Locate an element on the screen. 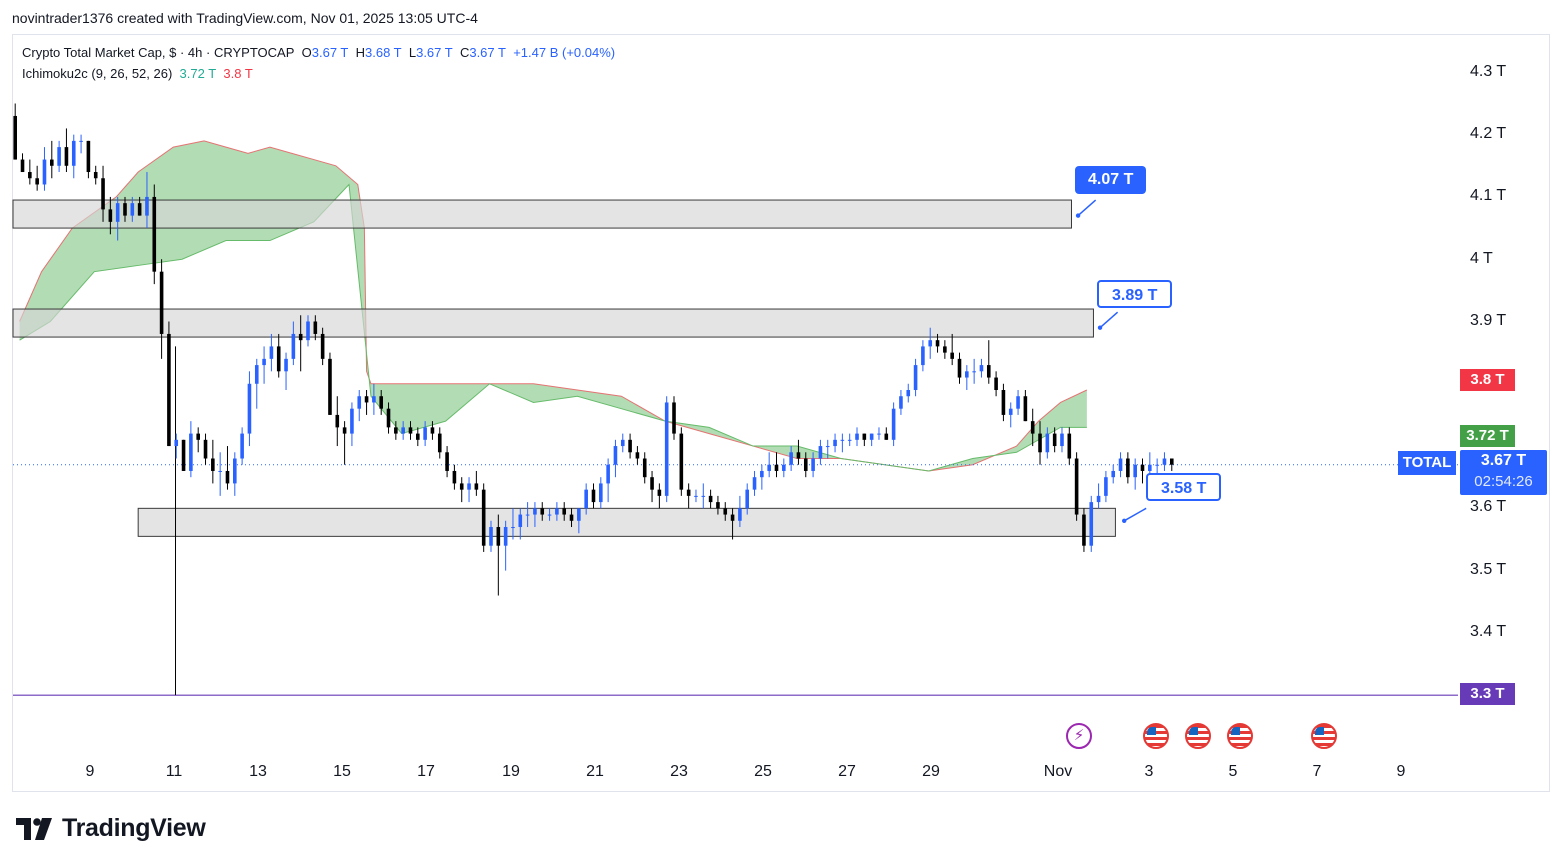  x-tick-label: 29 is located at coordinates (931, 771).